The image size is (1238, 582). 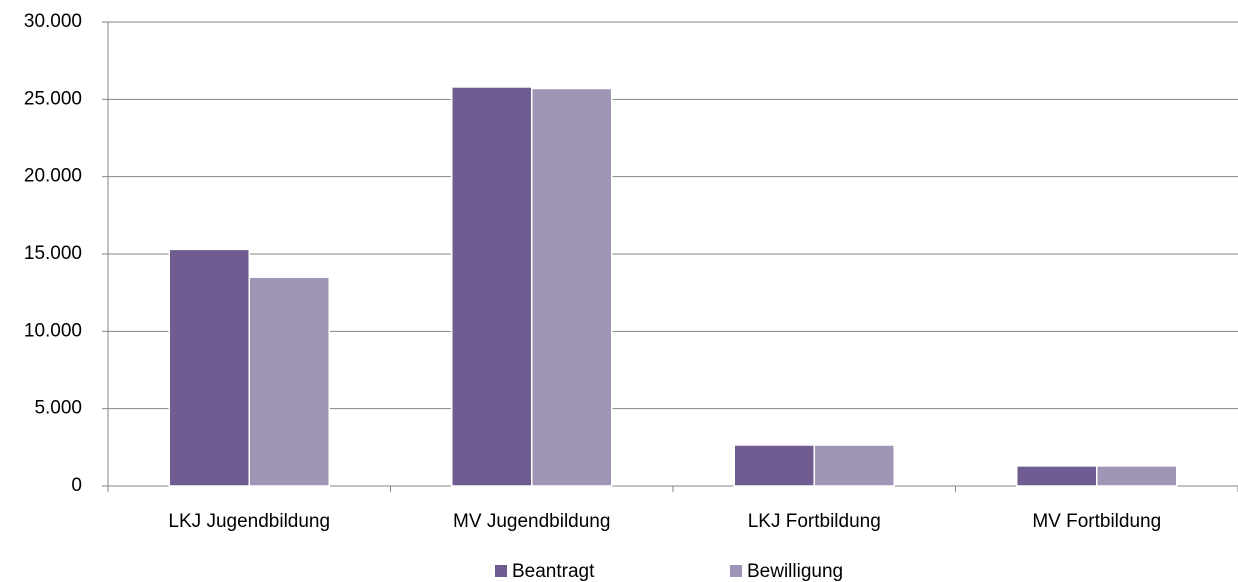 I want to click on y-tick-label: 10.000, so click(x=53, y=330).